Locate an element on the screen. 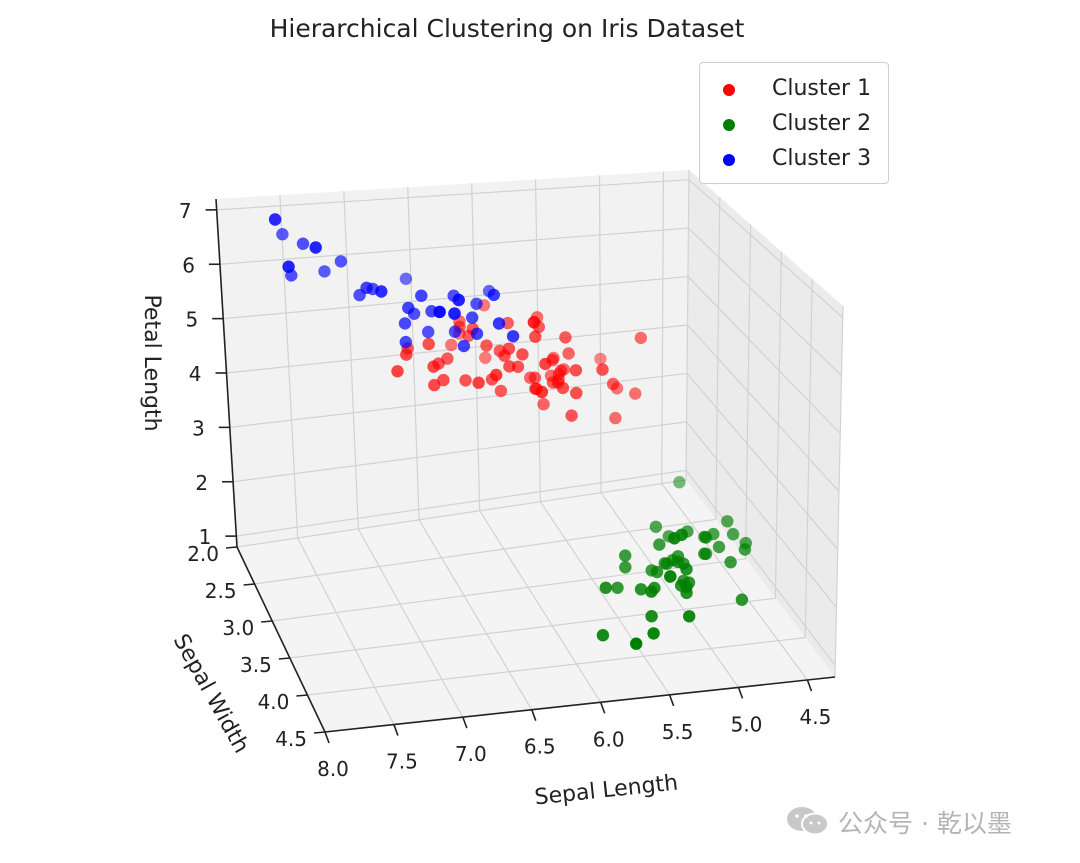  y-axis-line is located at coordinates (281, 639).